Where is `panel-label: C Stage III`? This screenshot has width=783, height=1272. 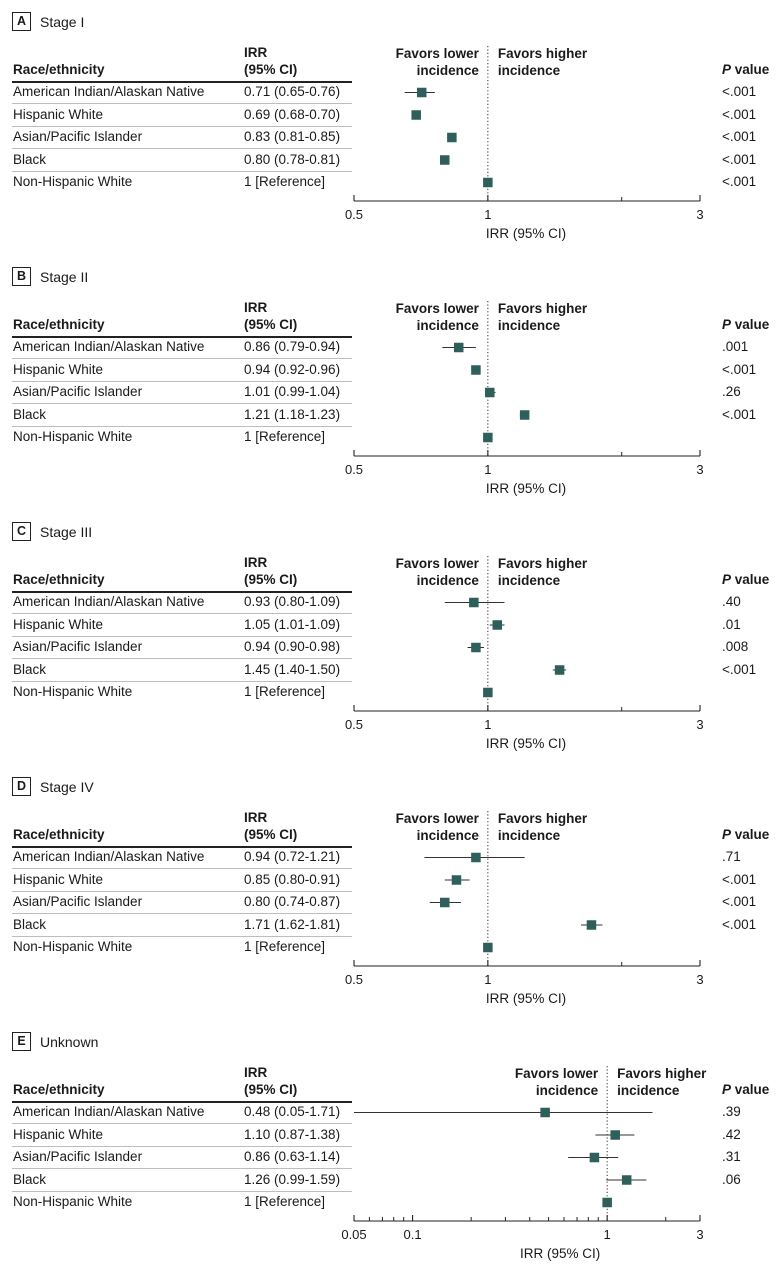
panel-label: C Stage III is located at coordinates (52, 531).